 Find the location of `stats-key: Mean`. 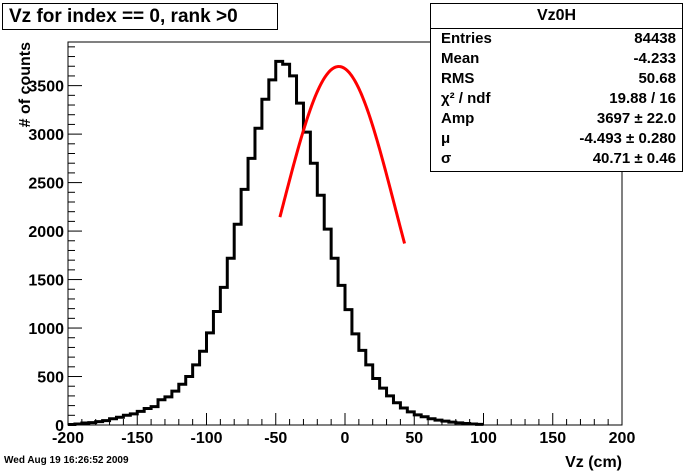

stats-key: Mean is located at coordinates (460, 58).